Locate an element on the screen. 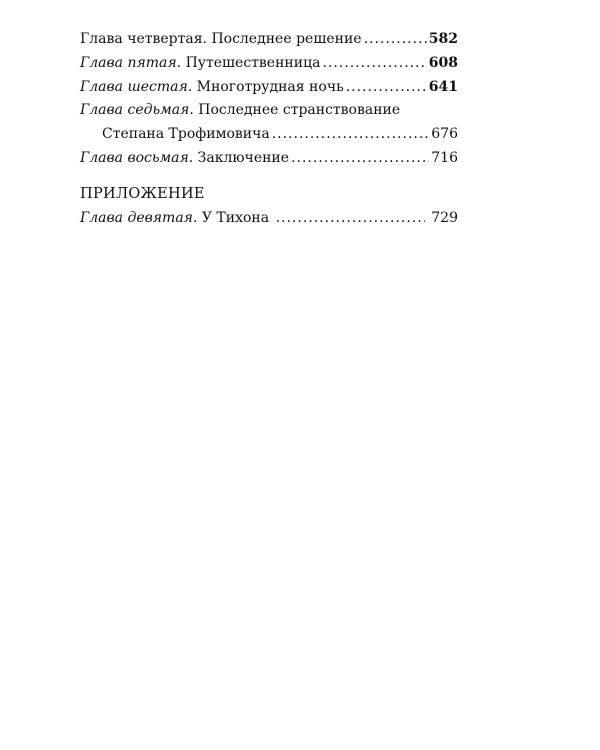  toc-entry: Глава четвертая. Последнее решение 582 is located at coordinates (269, 43).